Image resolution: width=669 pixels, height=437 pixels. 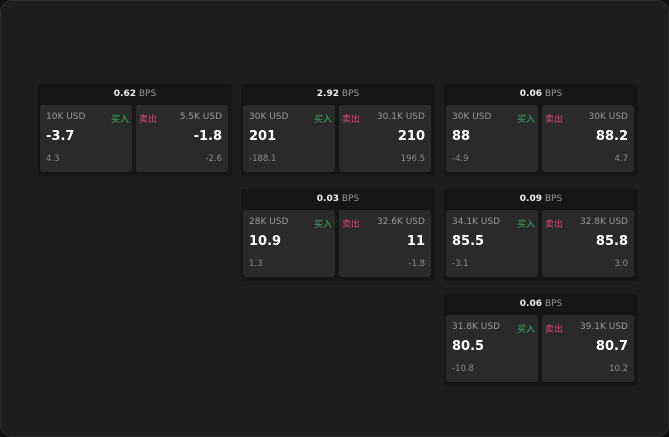 I want to click on sell-size: 32.8K USD, so click(x=603, y=222).